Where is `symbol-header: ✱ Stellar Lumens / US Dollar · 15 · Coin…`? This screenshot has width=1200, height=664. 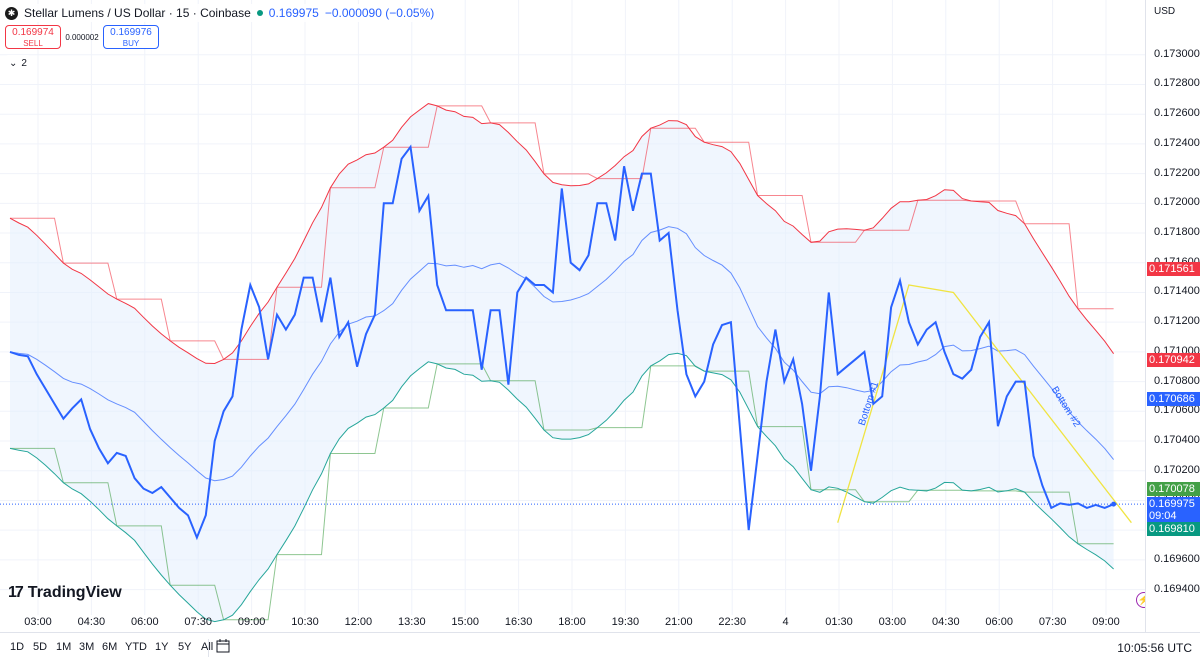 symbol-header: ✱ Stellar Lumens / US Dollar · 15 · Coin… is located at coordinates (222, 13).